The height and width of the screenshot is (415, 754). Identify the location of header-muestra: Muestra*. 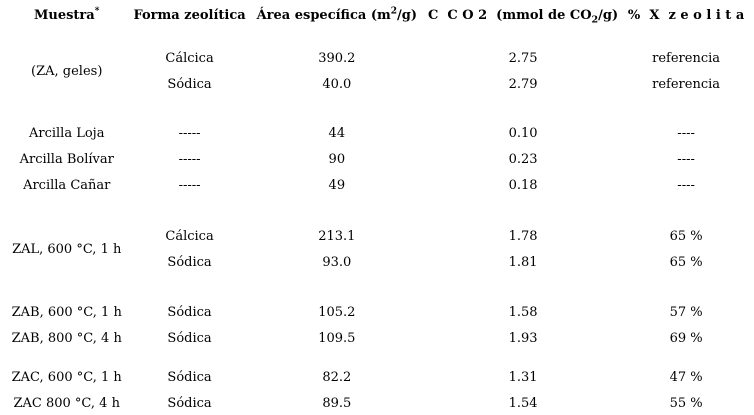
(66, 22).